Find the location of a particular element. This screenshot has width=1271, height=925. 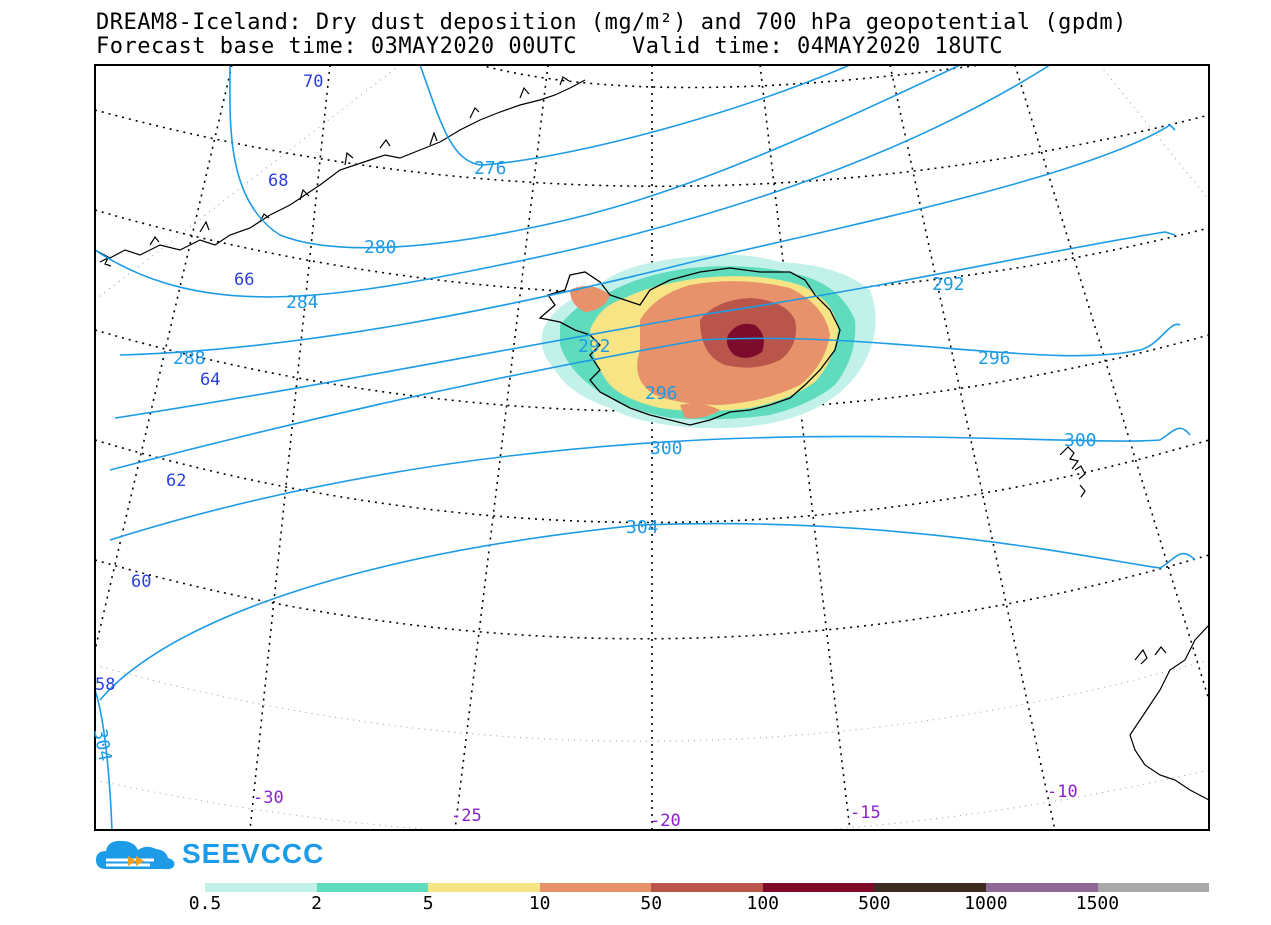

legend-label: 2 is located at coordinates (316, 903).